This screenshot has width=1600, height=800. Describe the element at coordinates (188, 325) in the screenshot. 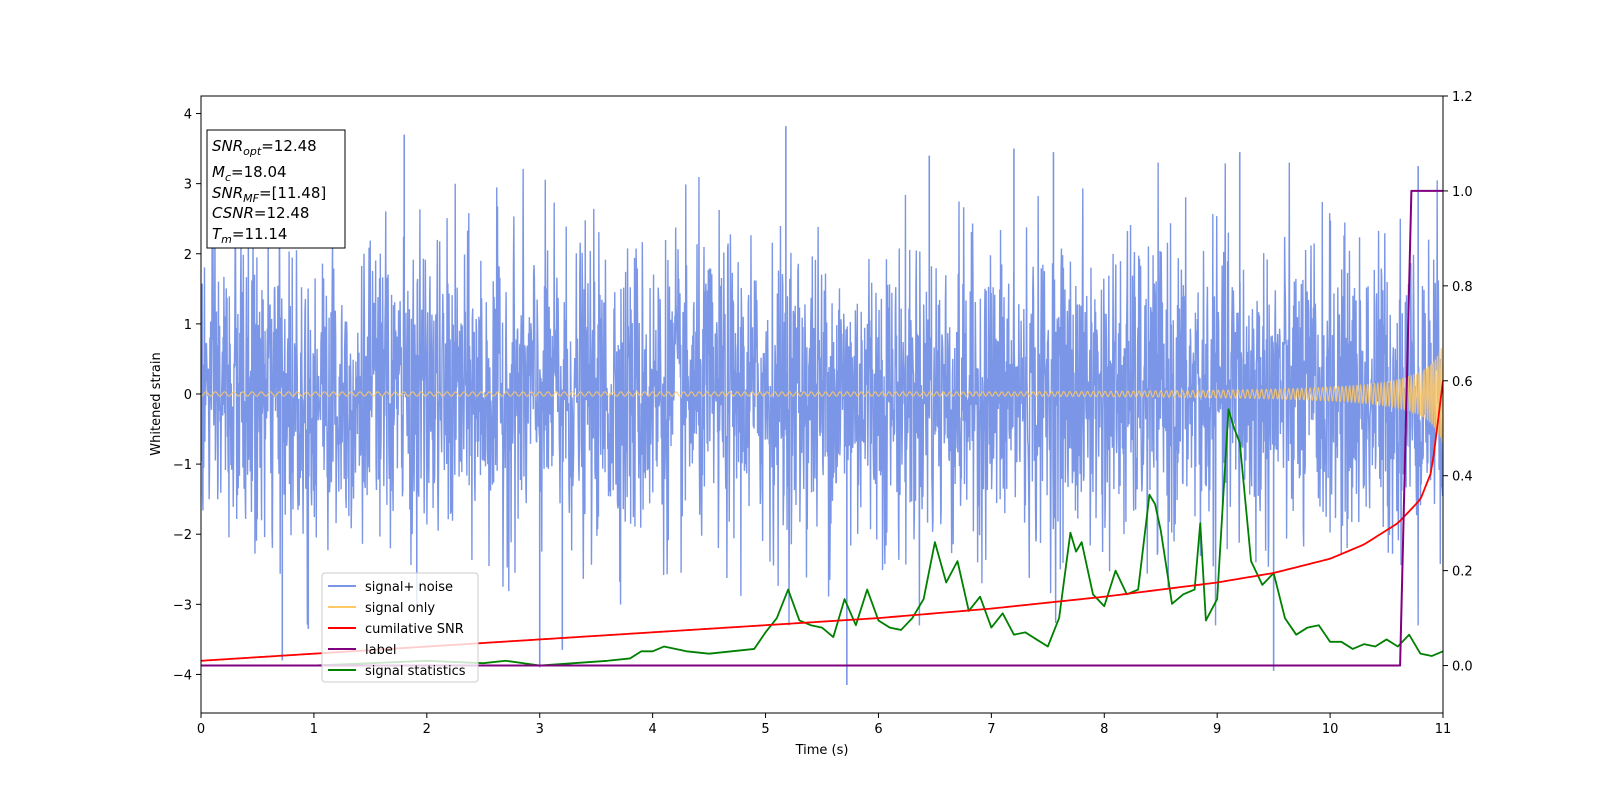

I see `y-left-tick-label: 1` at that location.